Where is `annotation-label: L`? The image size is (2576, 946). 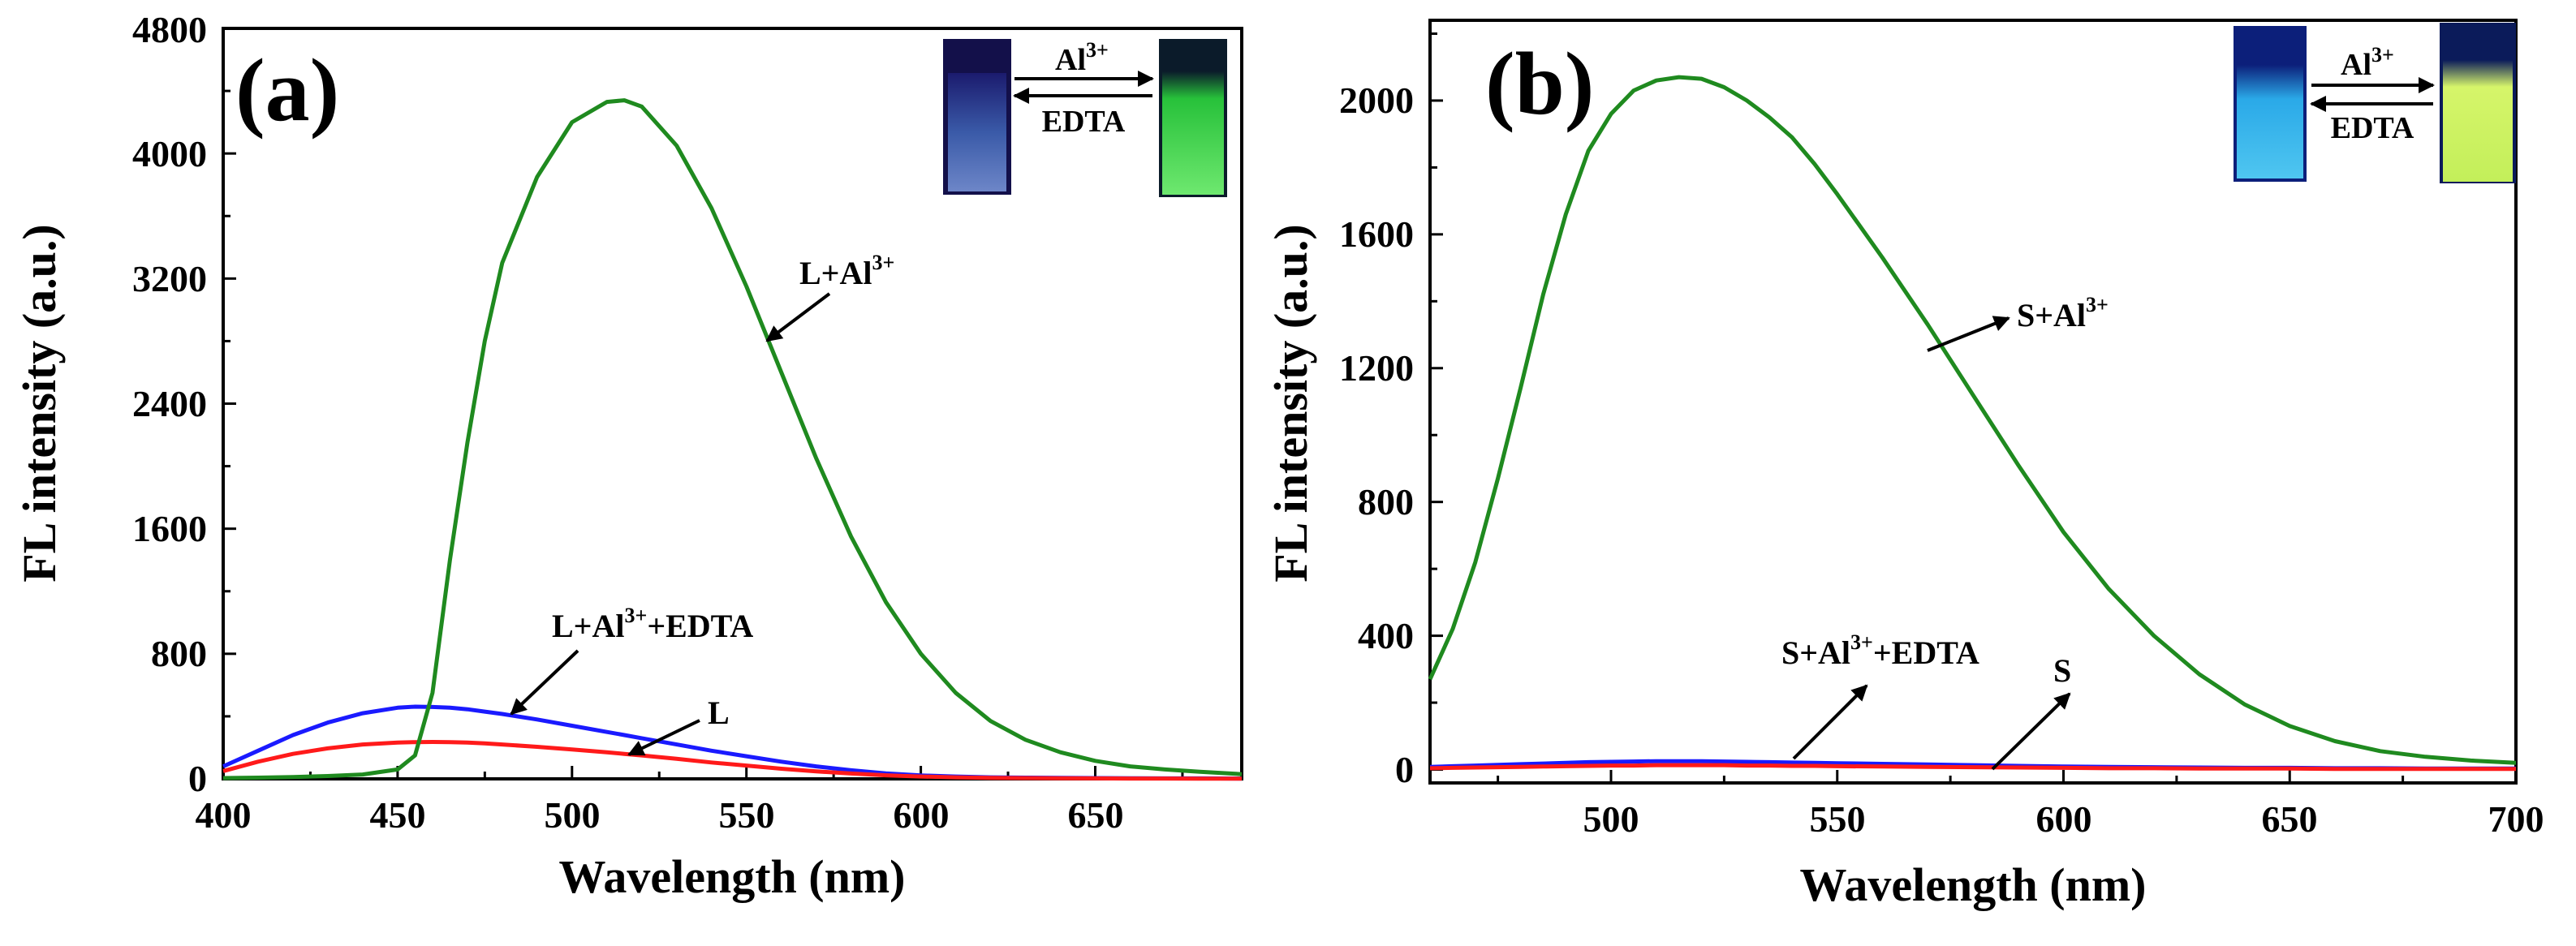
annotation-label: L is located at coordinates (719, 712).